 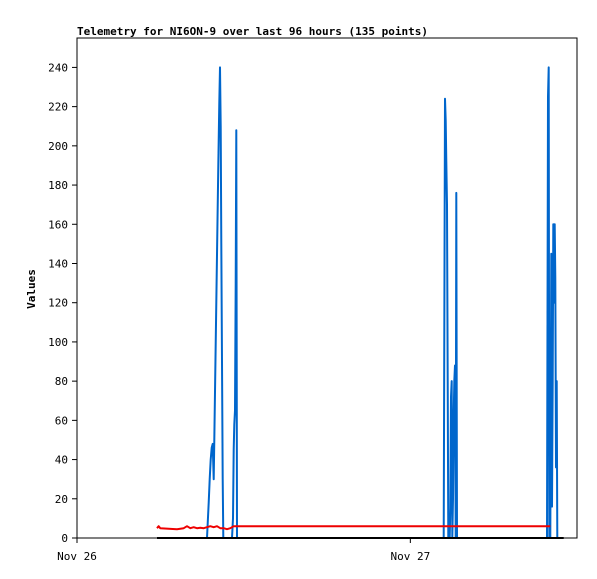 What do you see at coordinates (58, 263) in the screenshot?
I see `y-tick-label: 140` at bounding box center [58, 263].